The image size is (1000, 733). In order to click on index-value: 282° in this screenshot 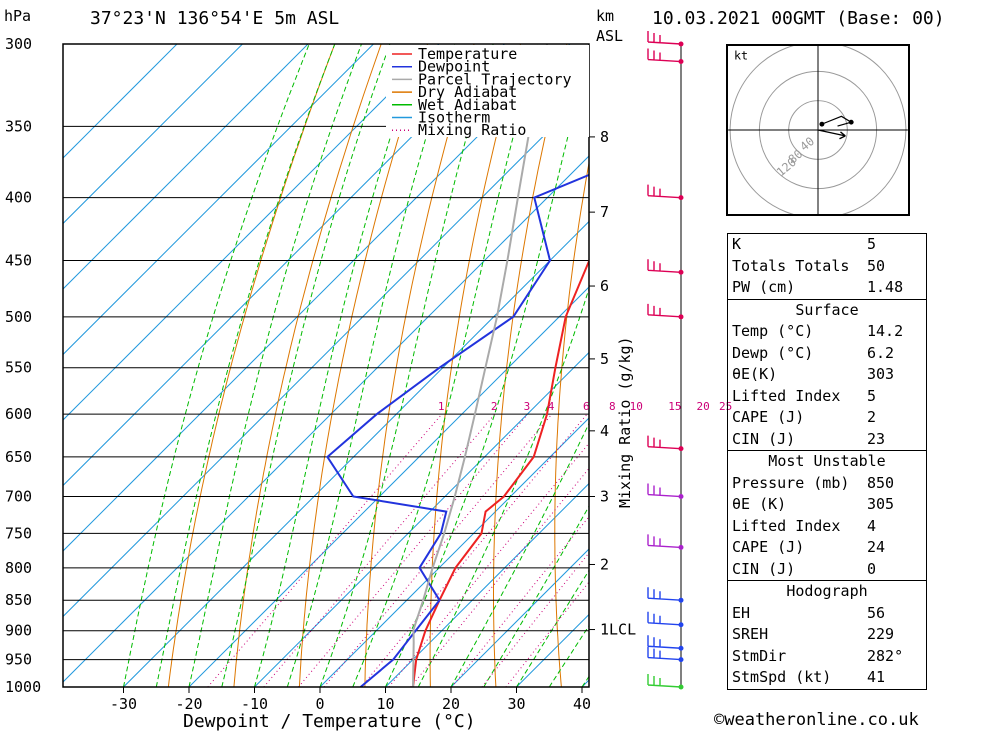, I will do `click(885, 655)`.